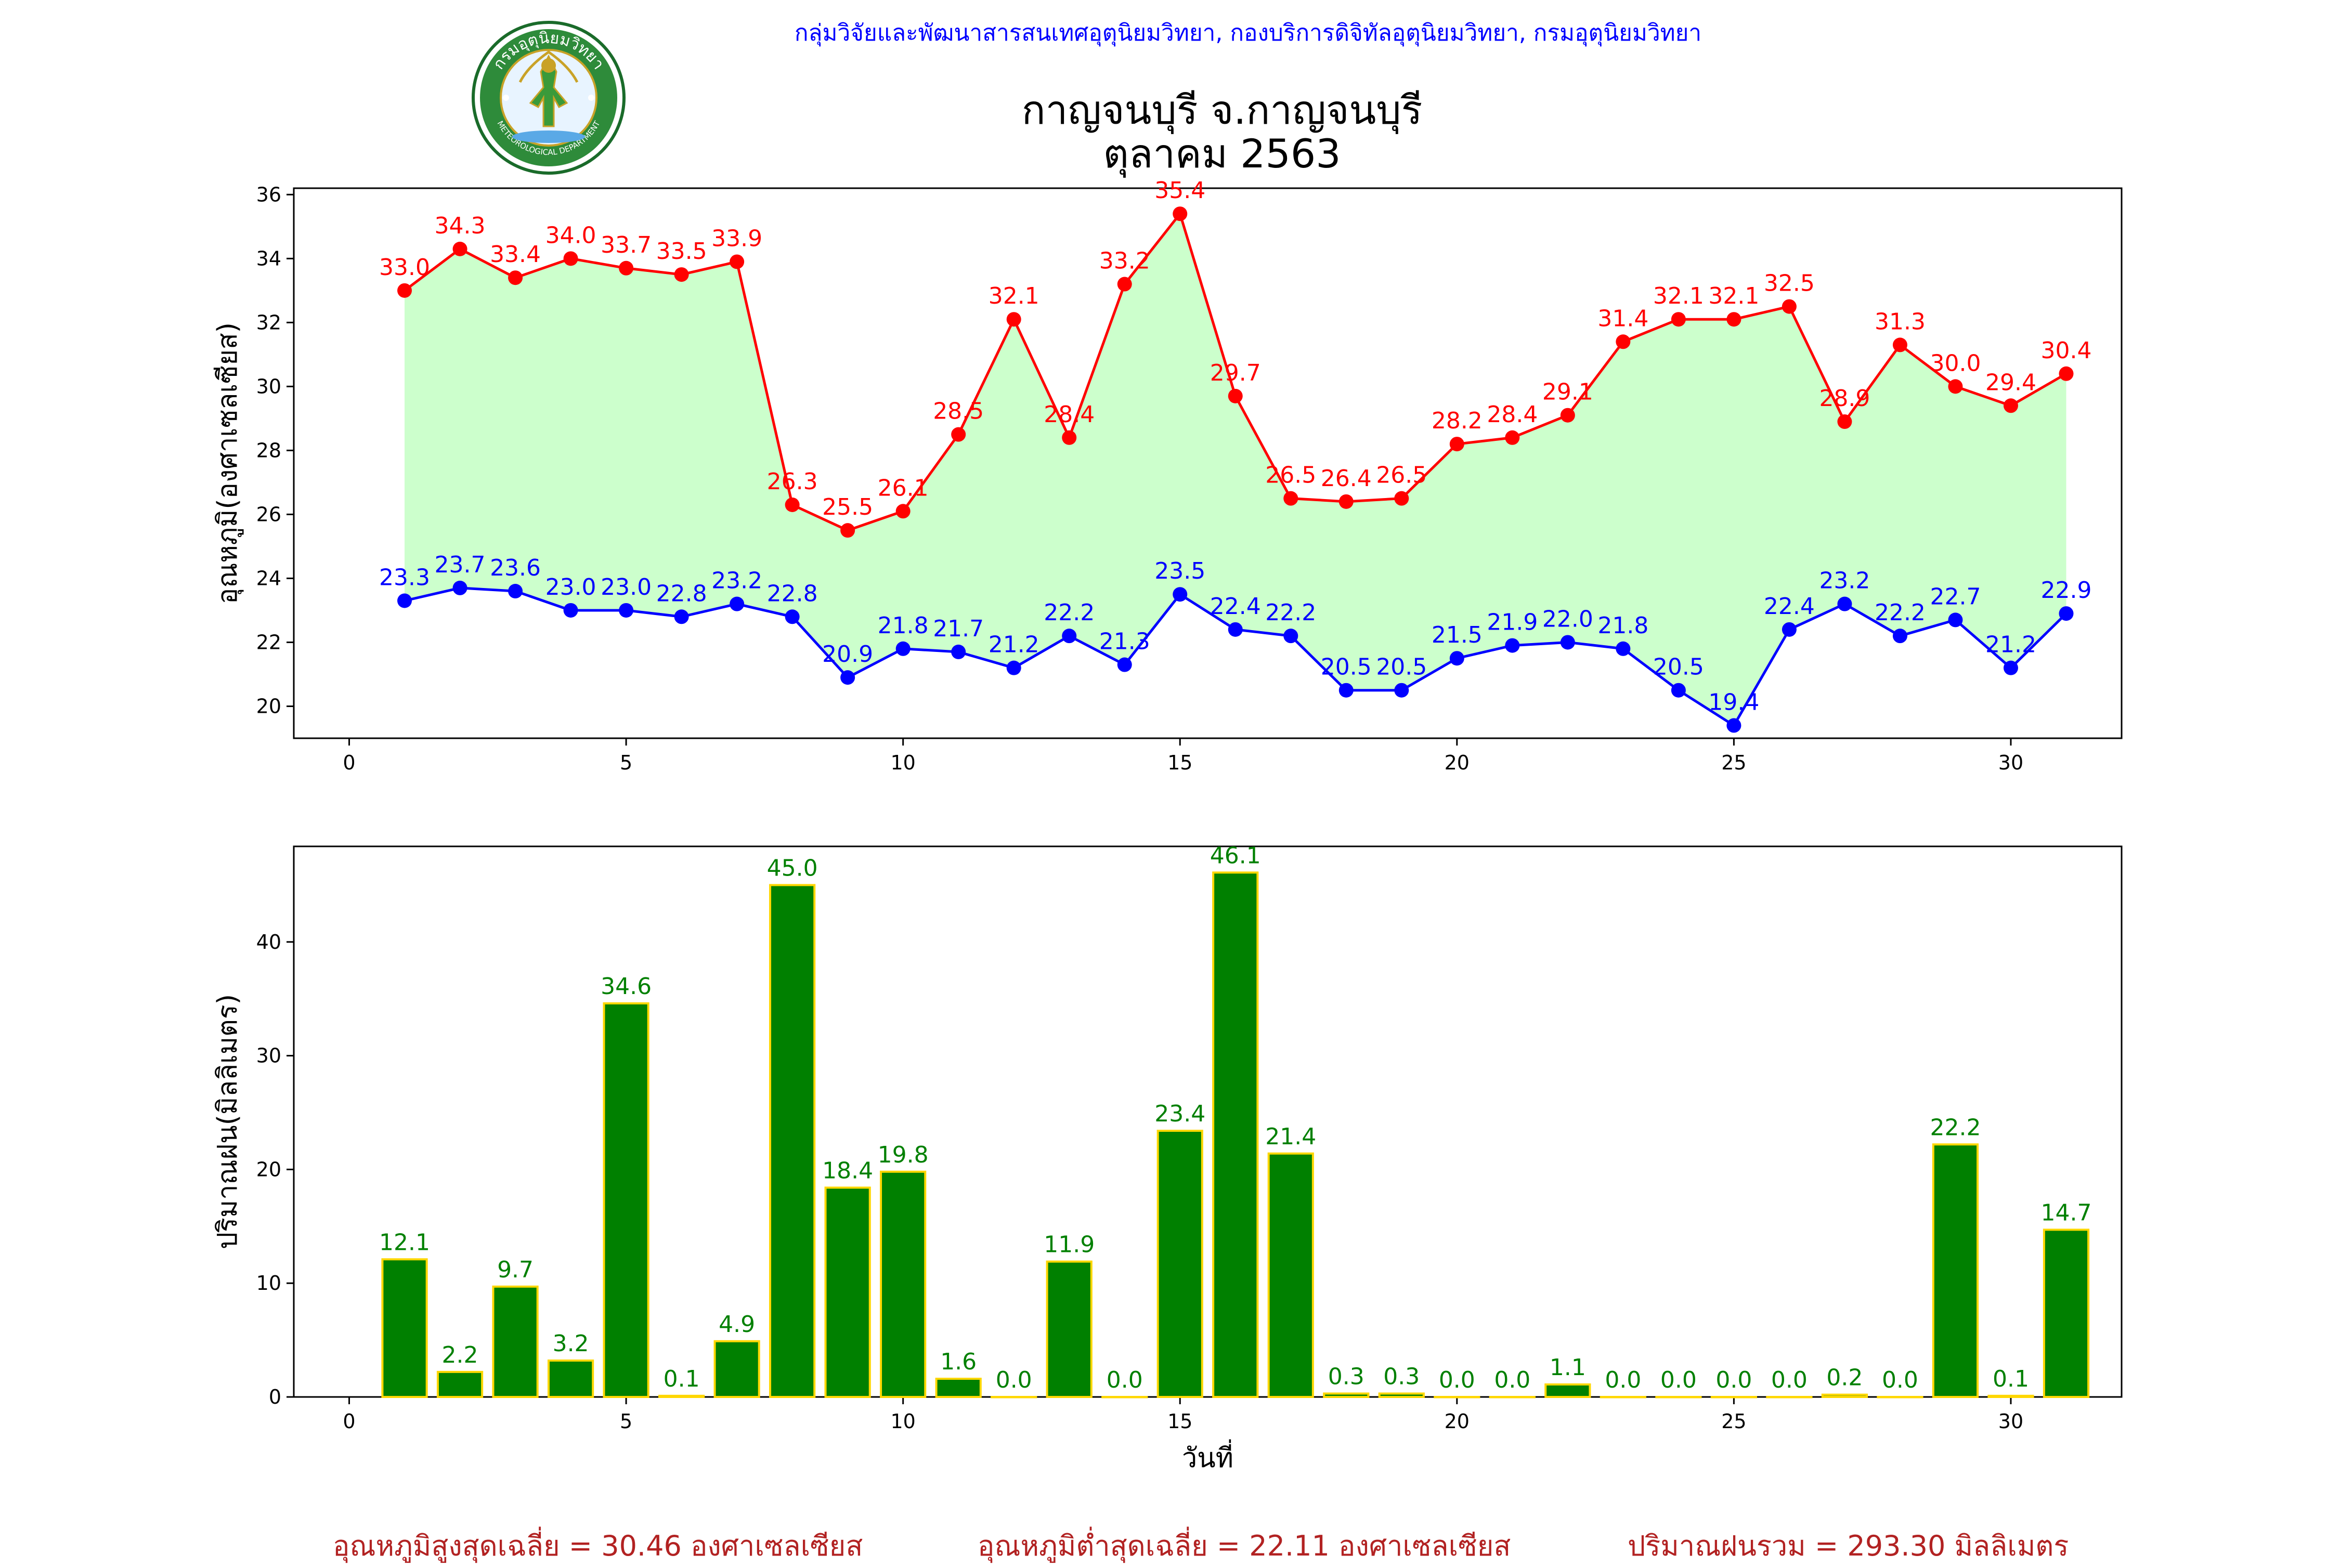  I want to click on tmin-value-label: 22.2, so click(1900, 612).